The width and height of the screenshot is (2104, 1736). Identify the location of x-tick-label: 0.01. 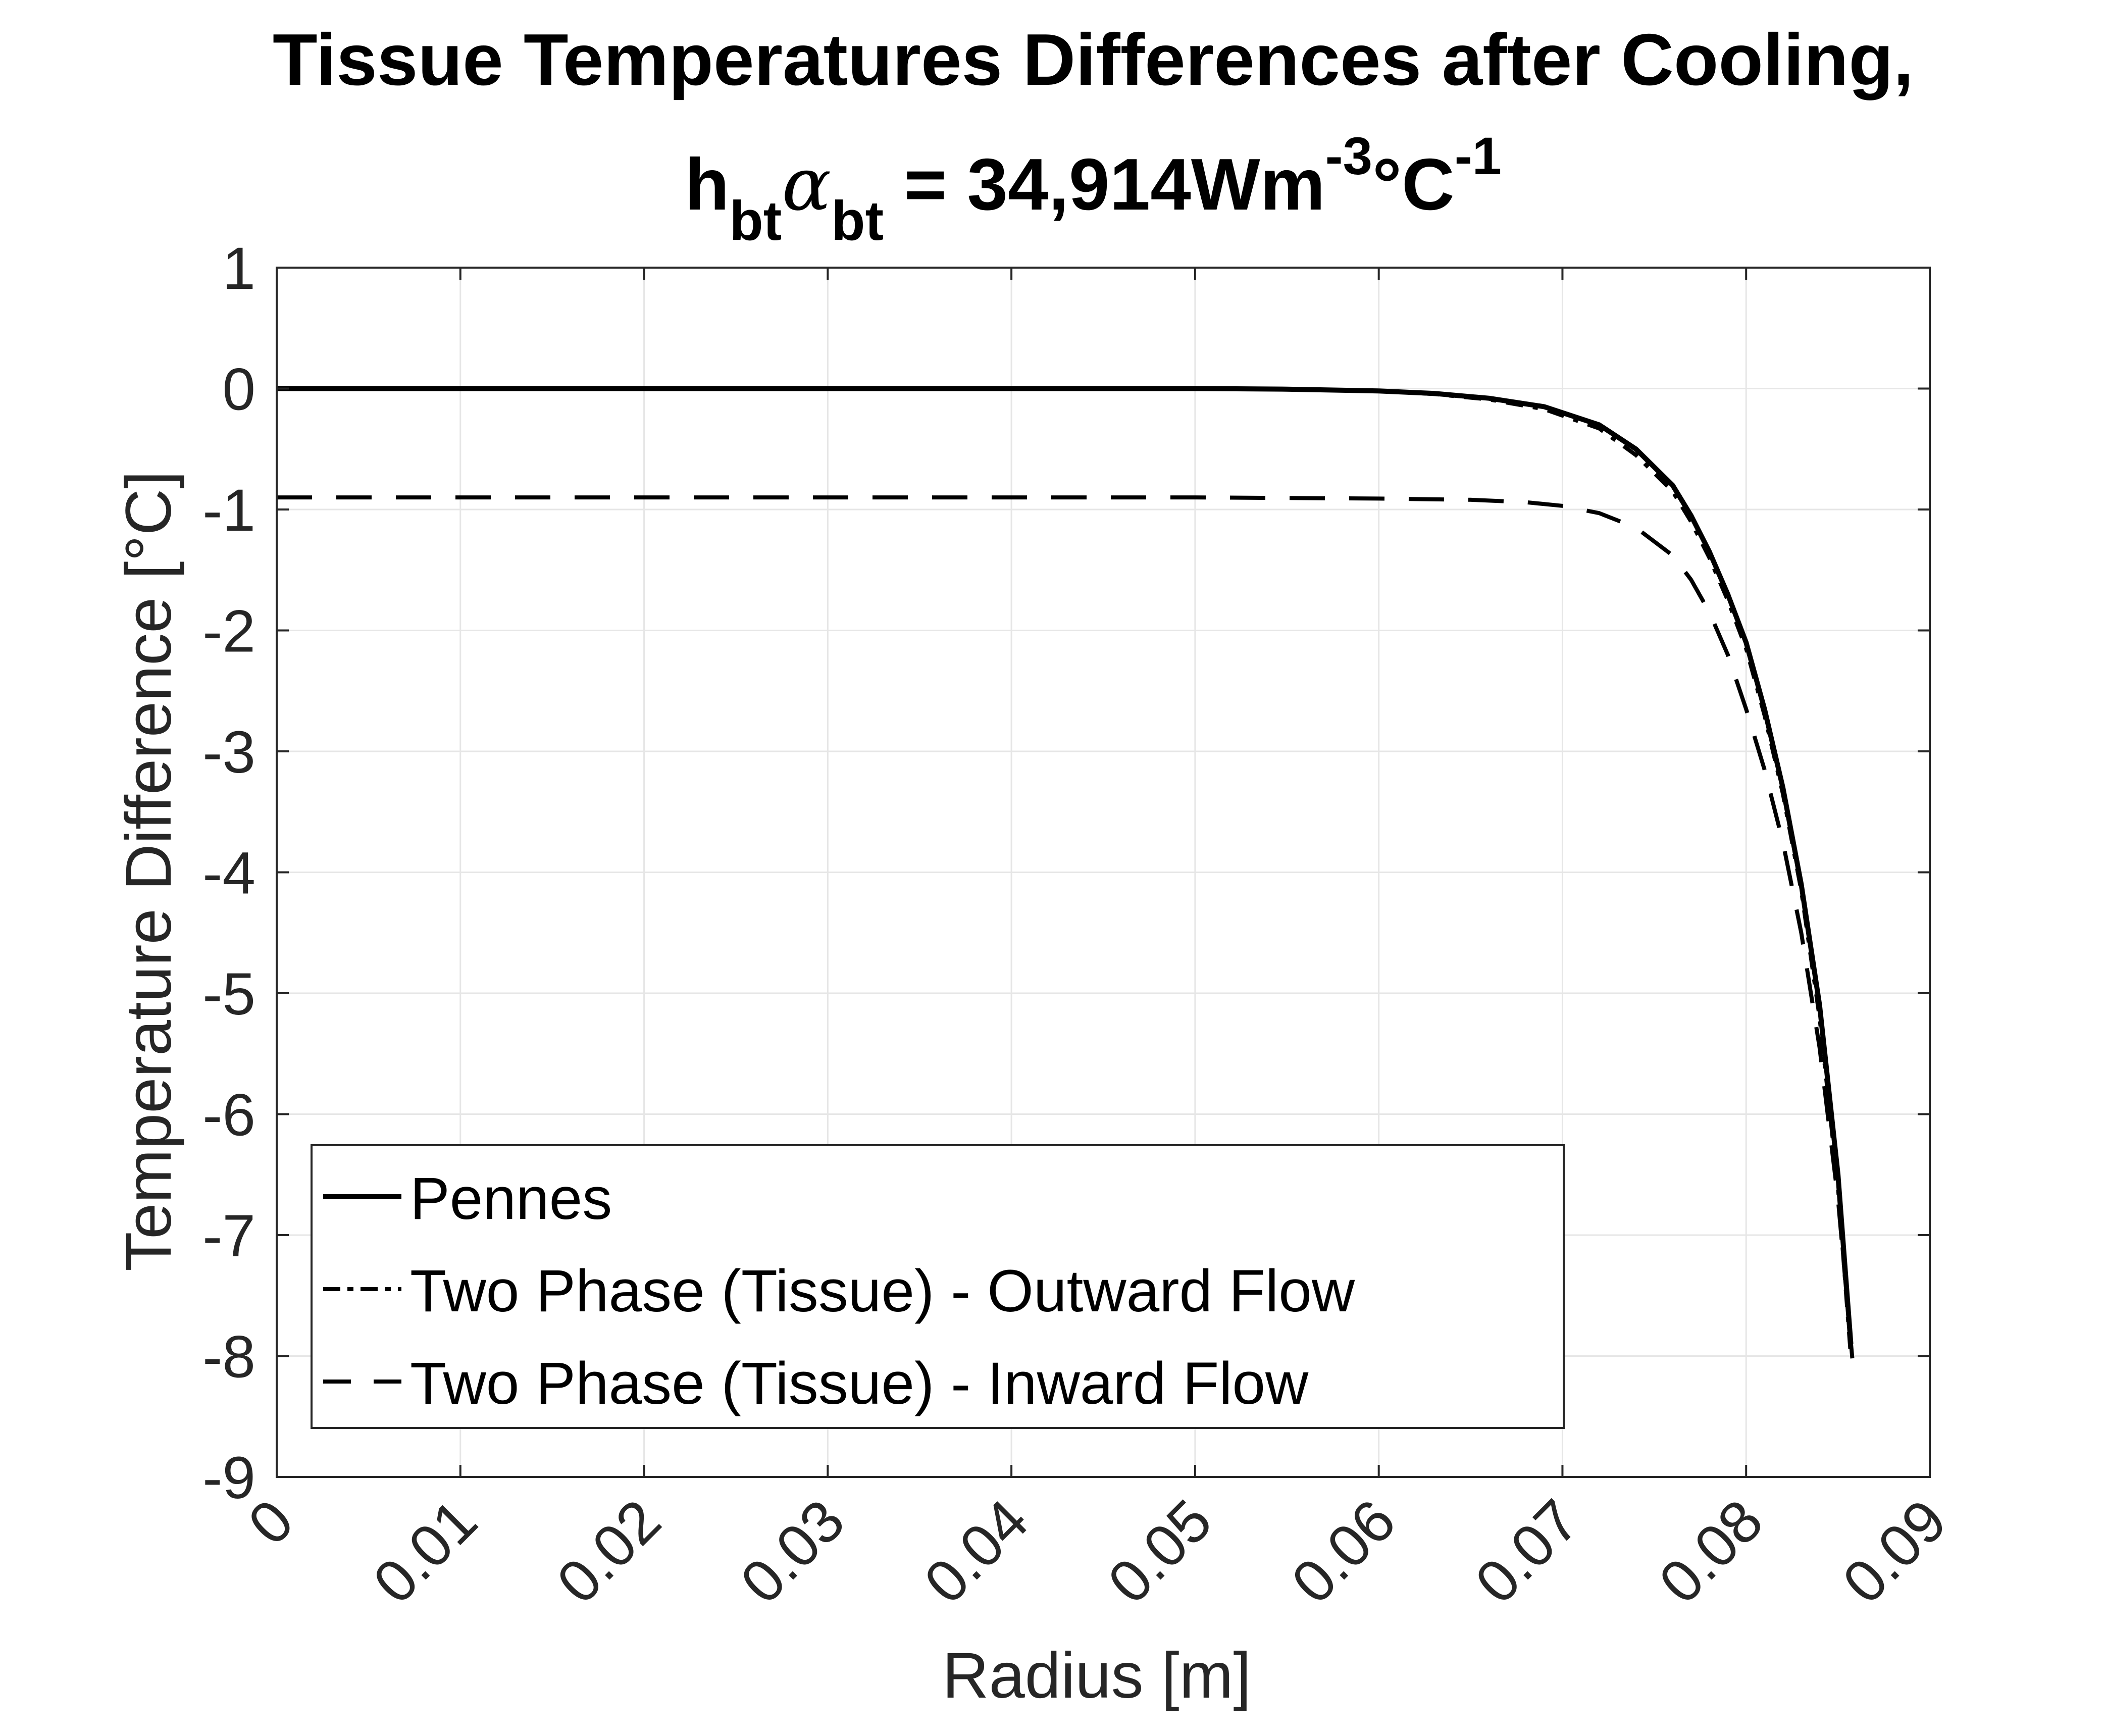
(426, 1551).